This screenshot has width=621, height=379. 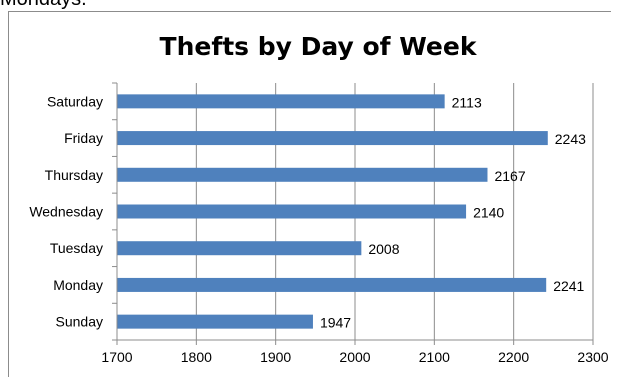 I want to click on top-text-fragment: Mondays., so click(x=43, y=5).